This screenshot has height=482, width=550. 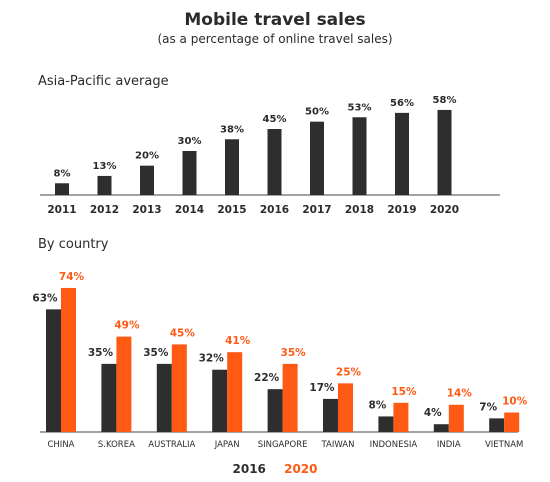 What do you see at coordinates (183, 333) in the screenshot?
I see `bottom-data-label-australia-2020: 45%` at bounding box center [183, 333].